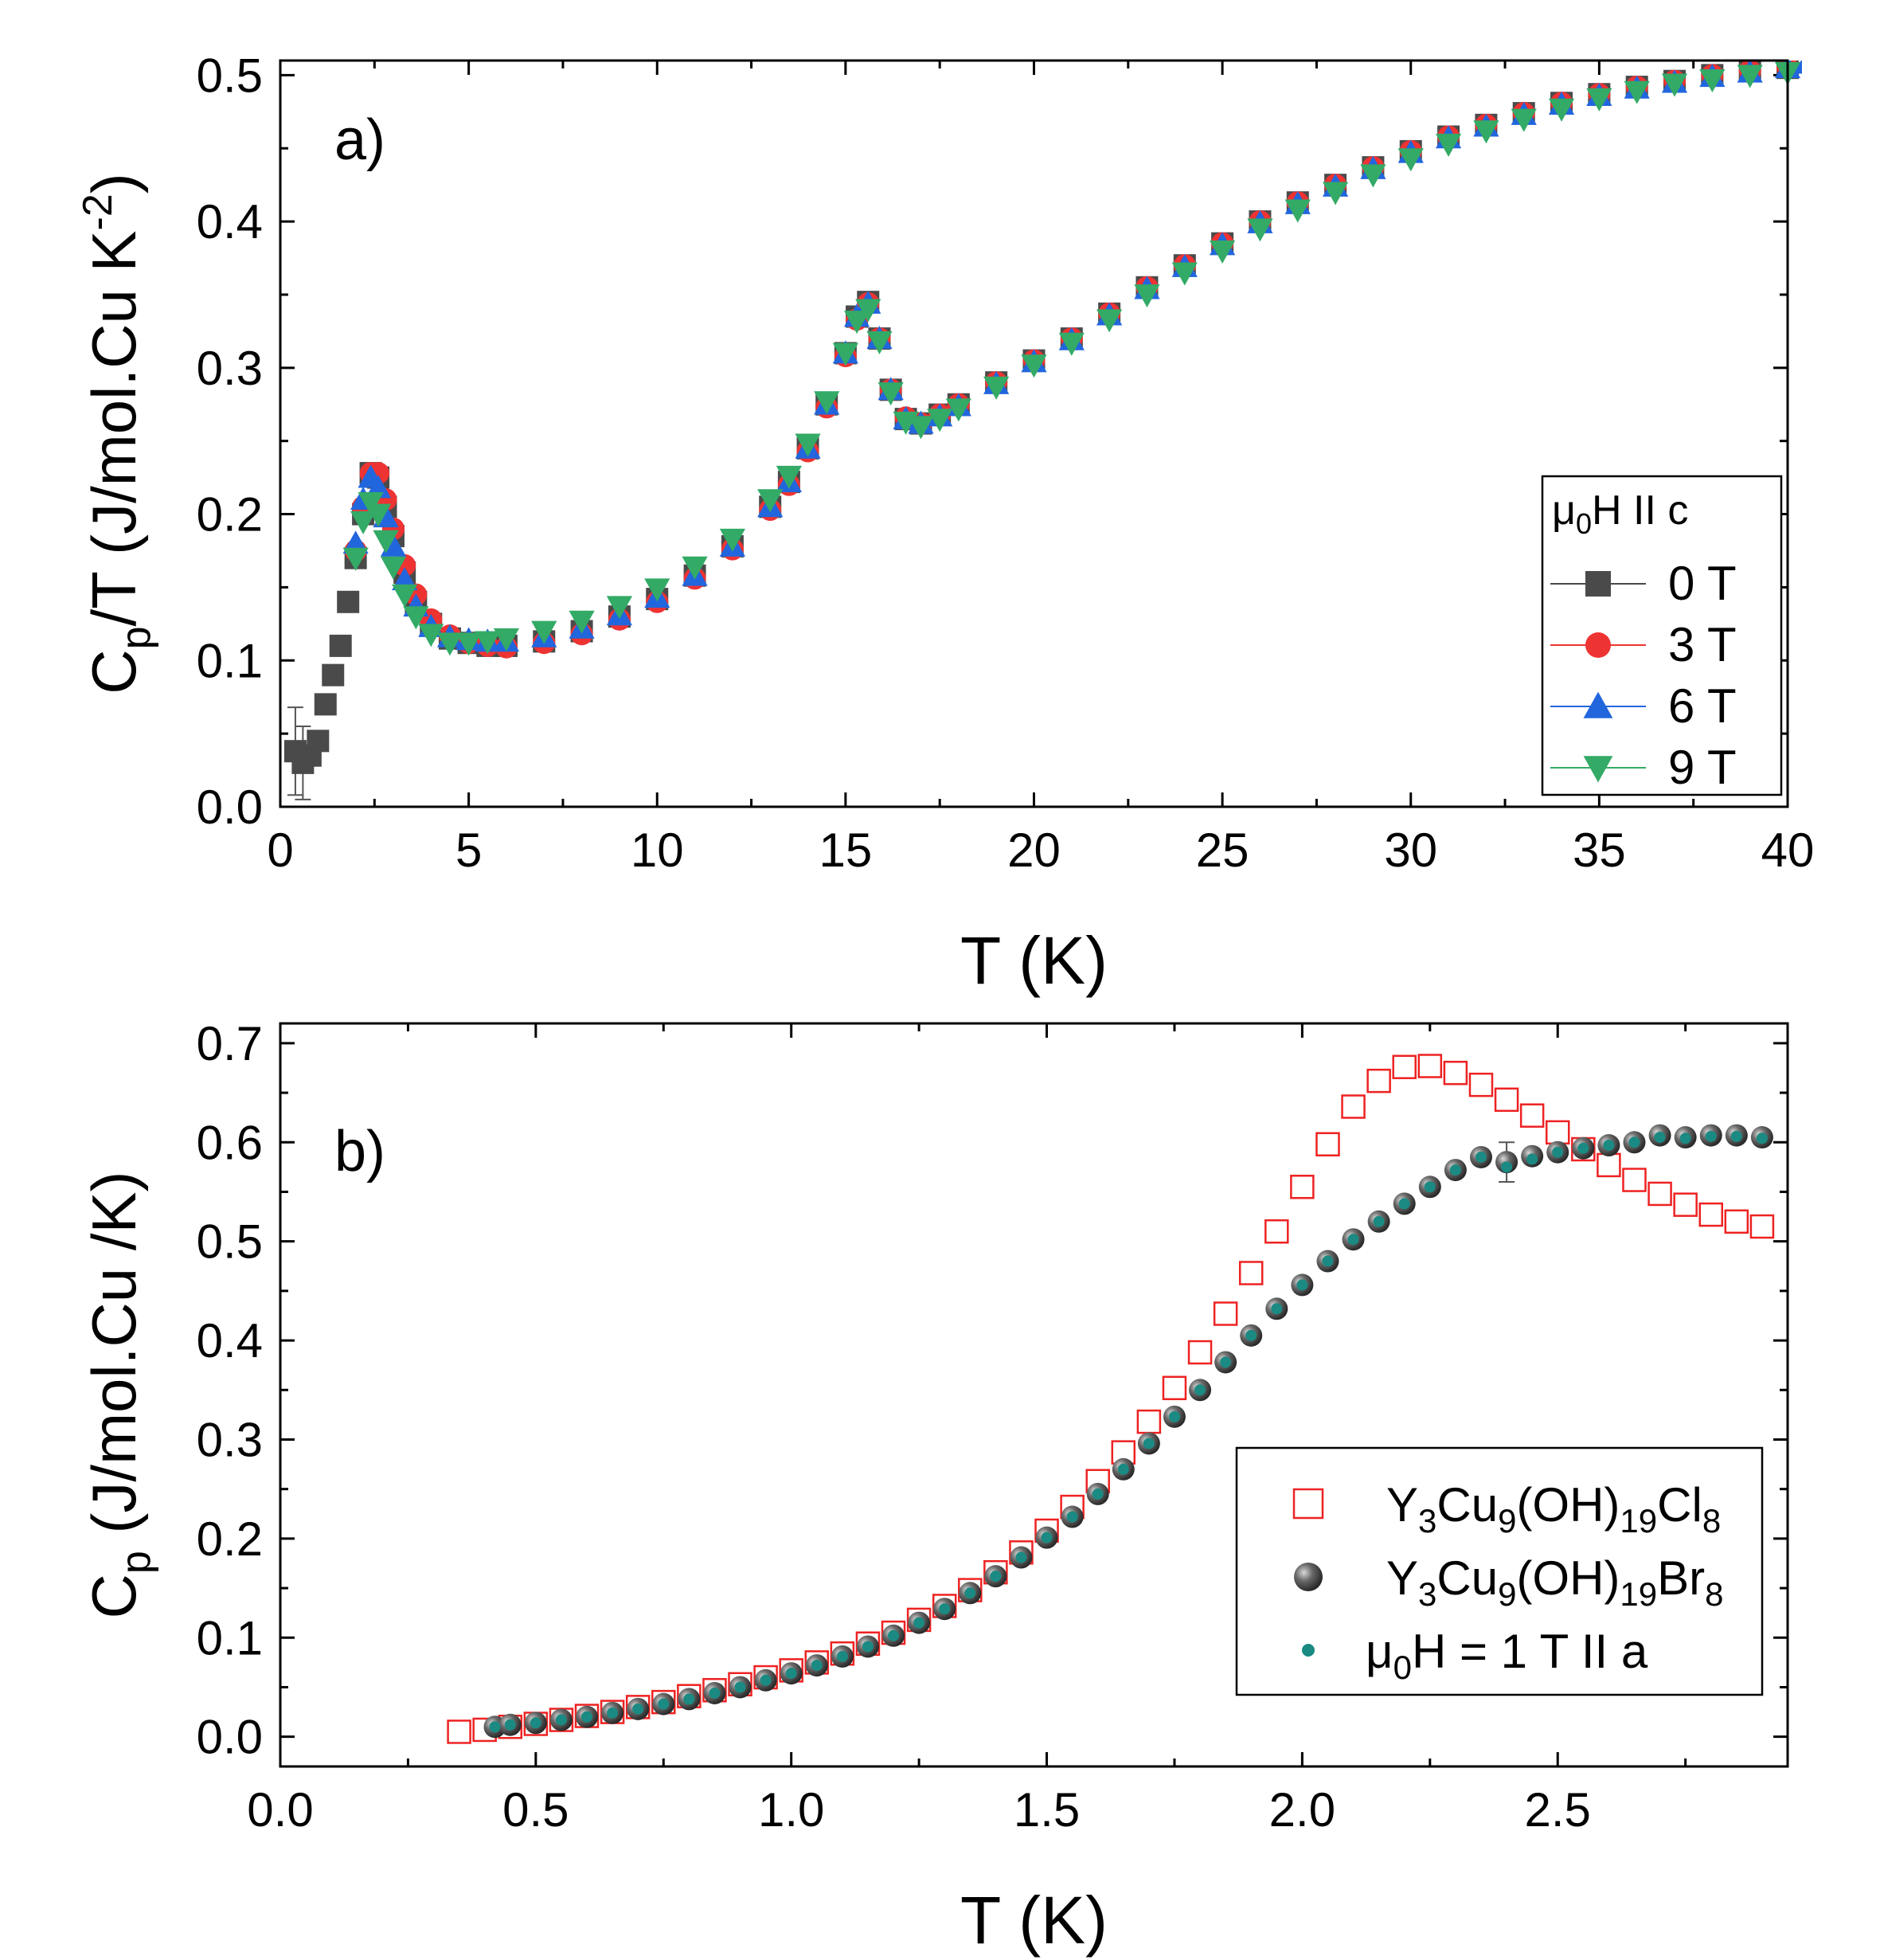 The image size is (1880, 1960). I want to click on y-tick-label: 0.6, so click(230, 1142).